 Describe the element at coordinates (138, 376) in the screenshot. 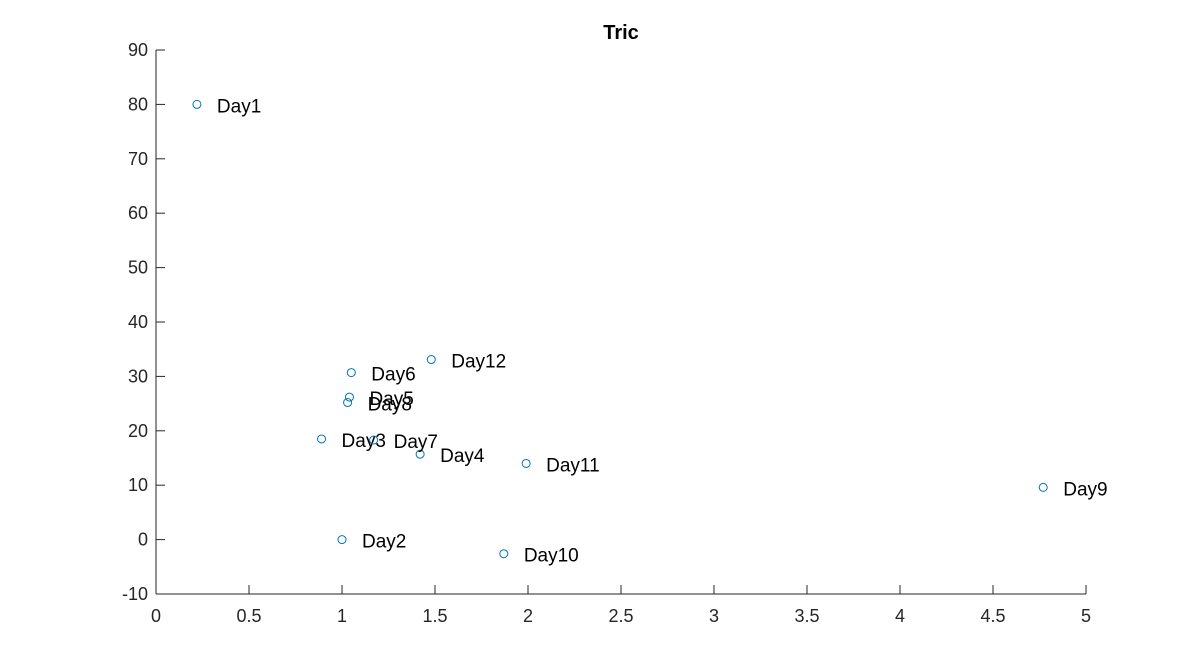

I see `y-tick-label: 30` at that location.